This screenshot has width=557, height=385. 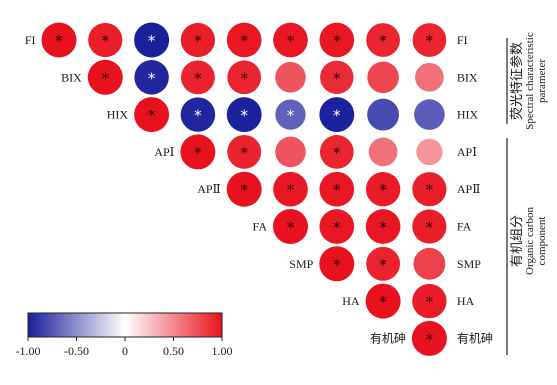 What do you see at coordinates (351, 301) in the screenshot?
I see `row-label-ha: HA` at bounding box center [351, 301].